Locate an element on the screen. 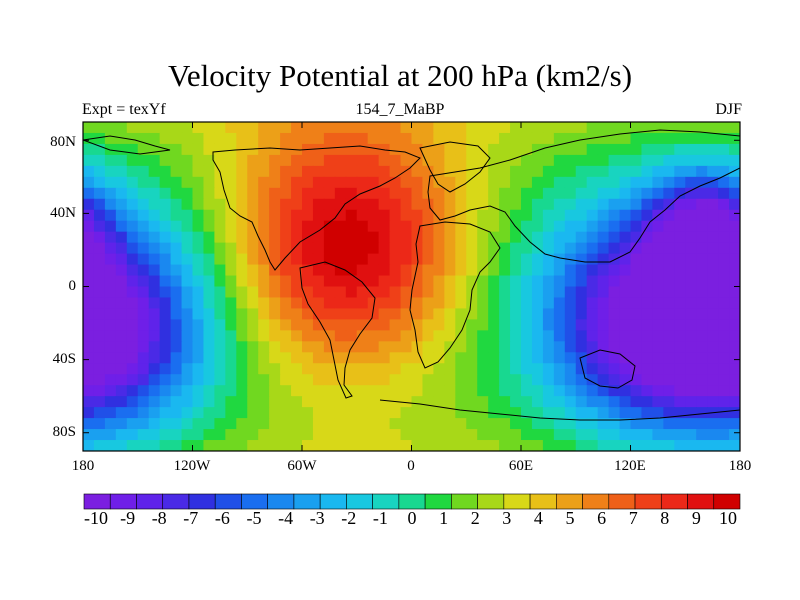 Image resolution: width=800 pixels, height=600 pixels. coastline-north-america is located at coordinates (316, 208).